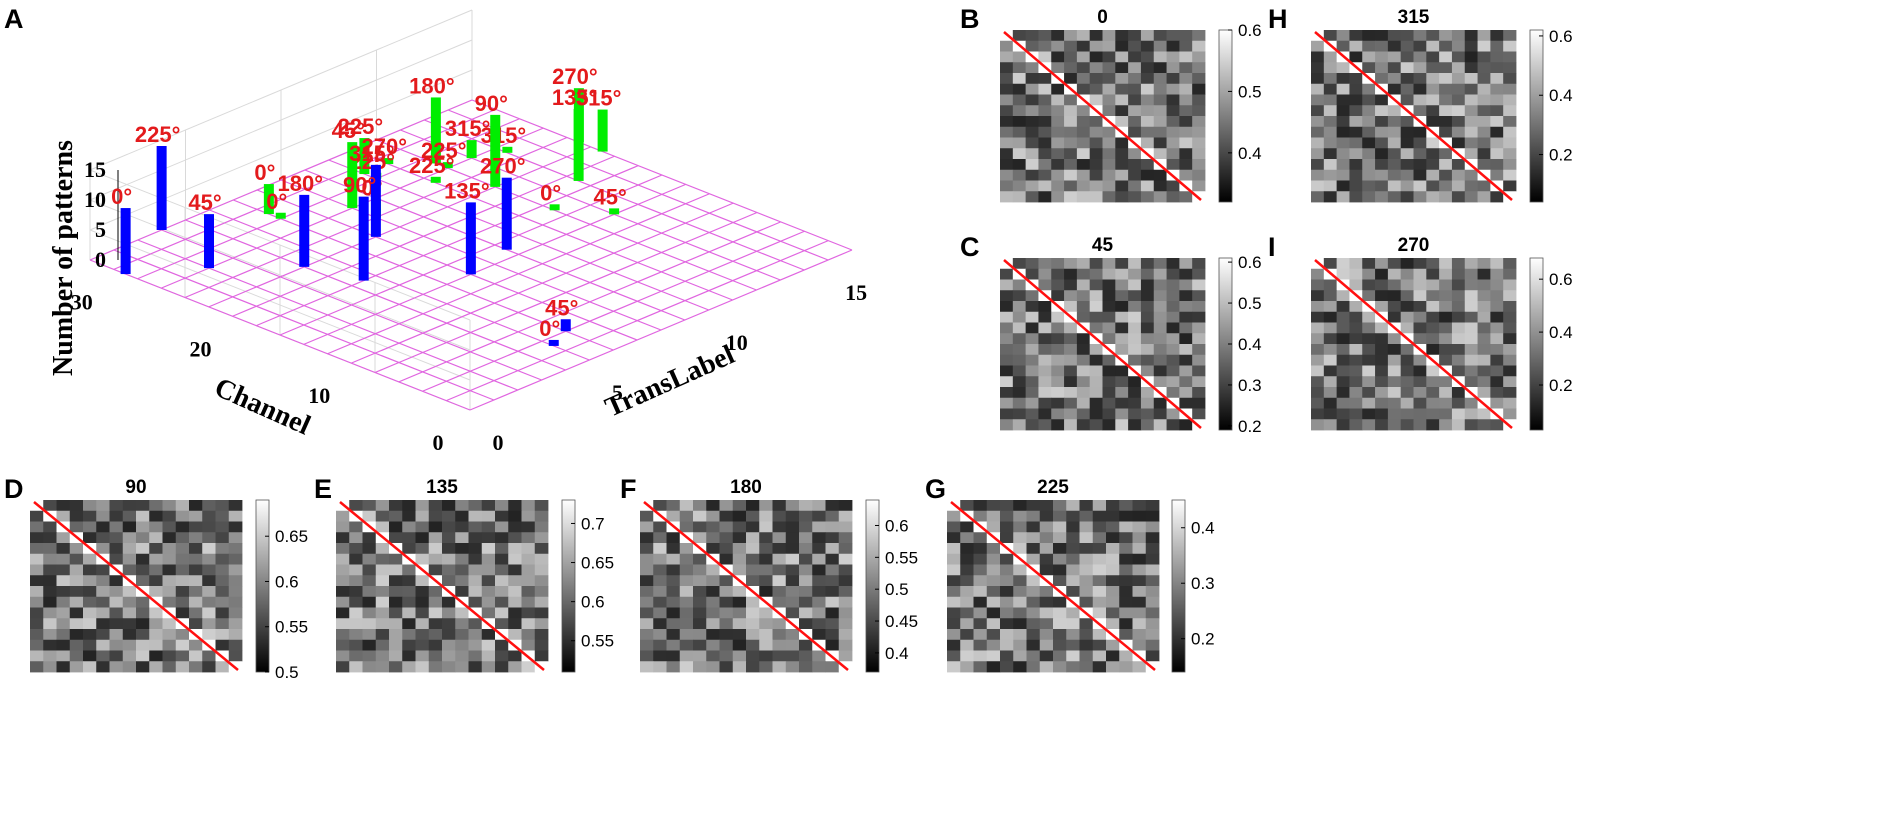 The image size is (1901, 829). I want to click on y-tick-label: 10, so click(319, 395).